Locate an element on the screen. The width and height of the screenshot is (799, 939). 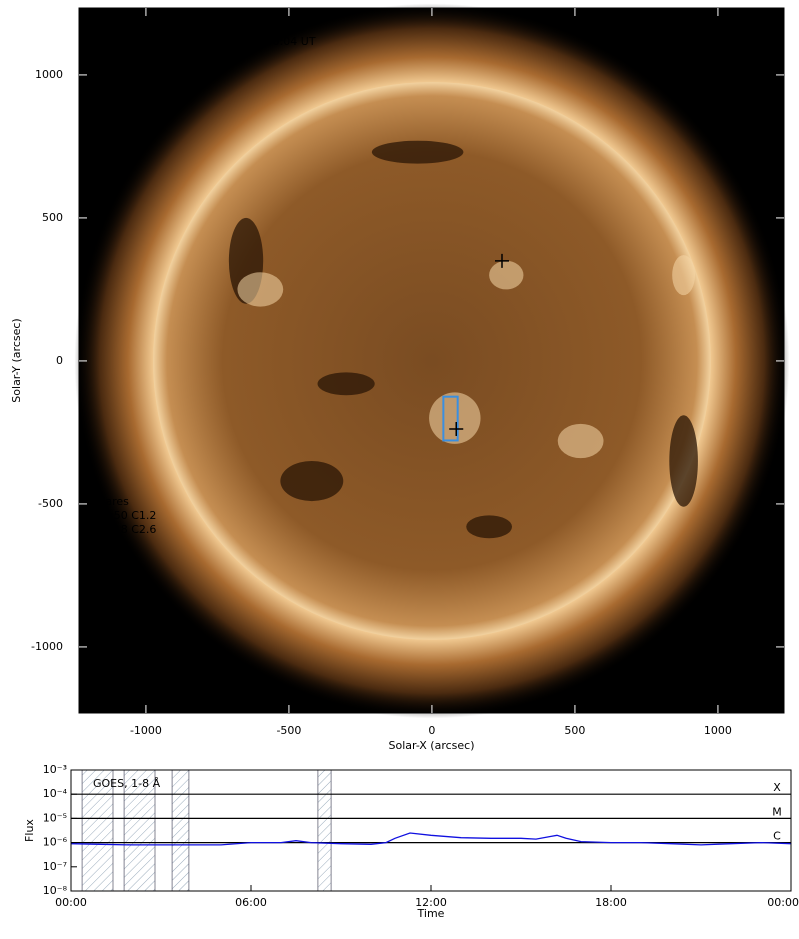
x-tick-label: -500 is located at coordinates (288, 730).